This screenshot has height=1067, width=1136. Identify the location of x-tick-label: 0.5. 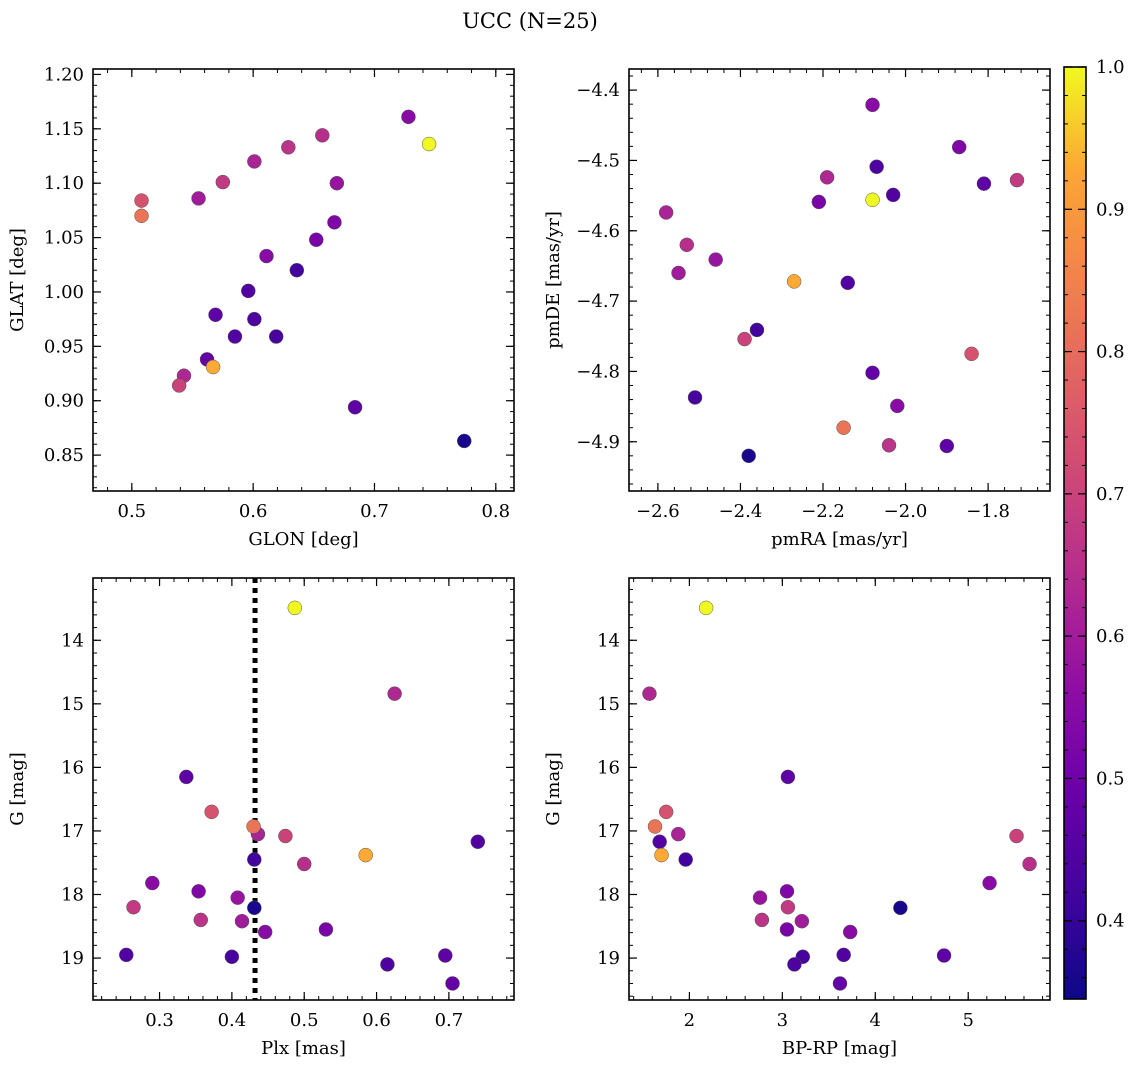
(304, 1020).